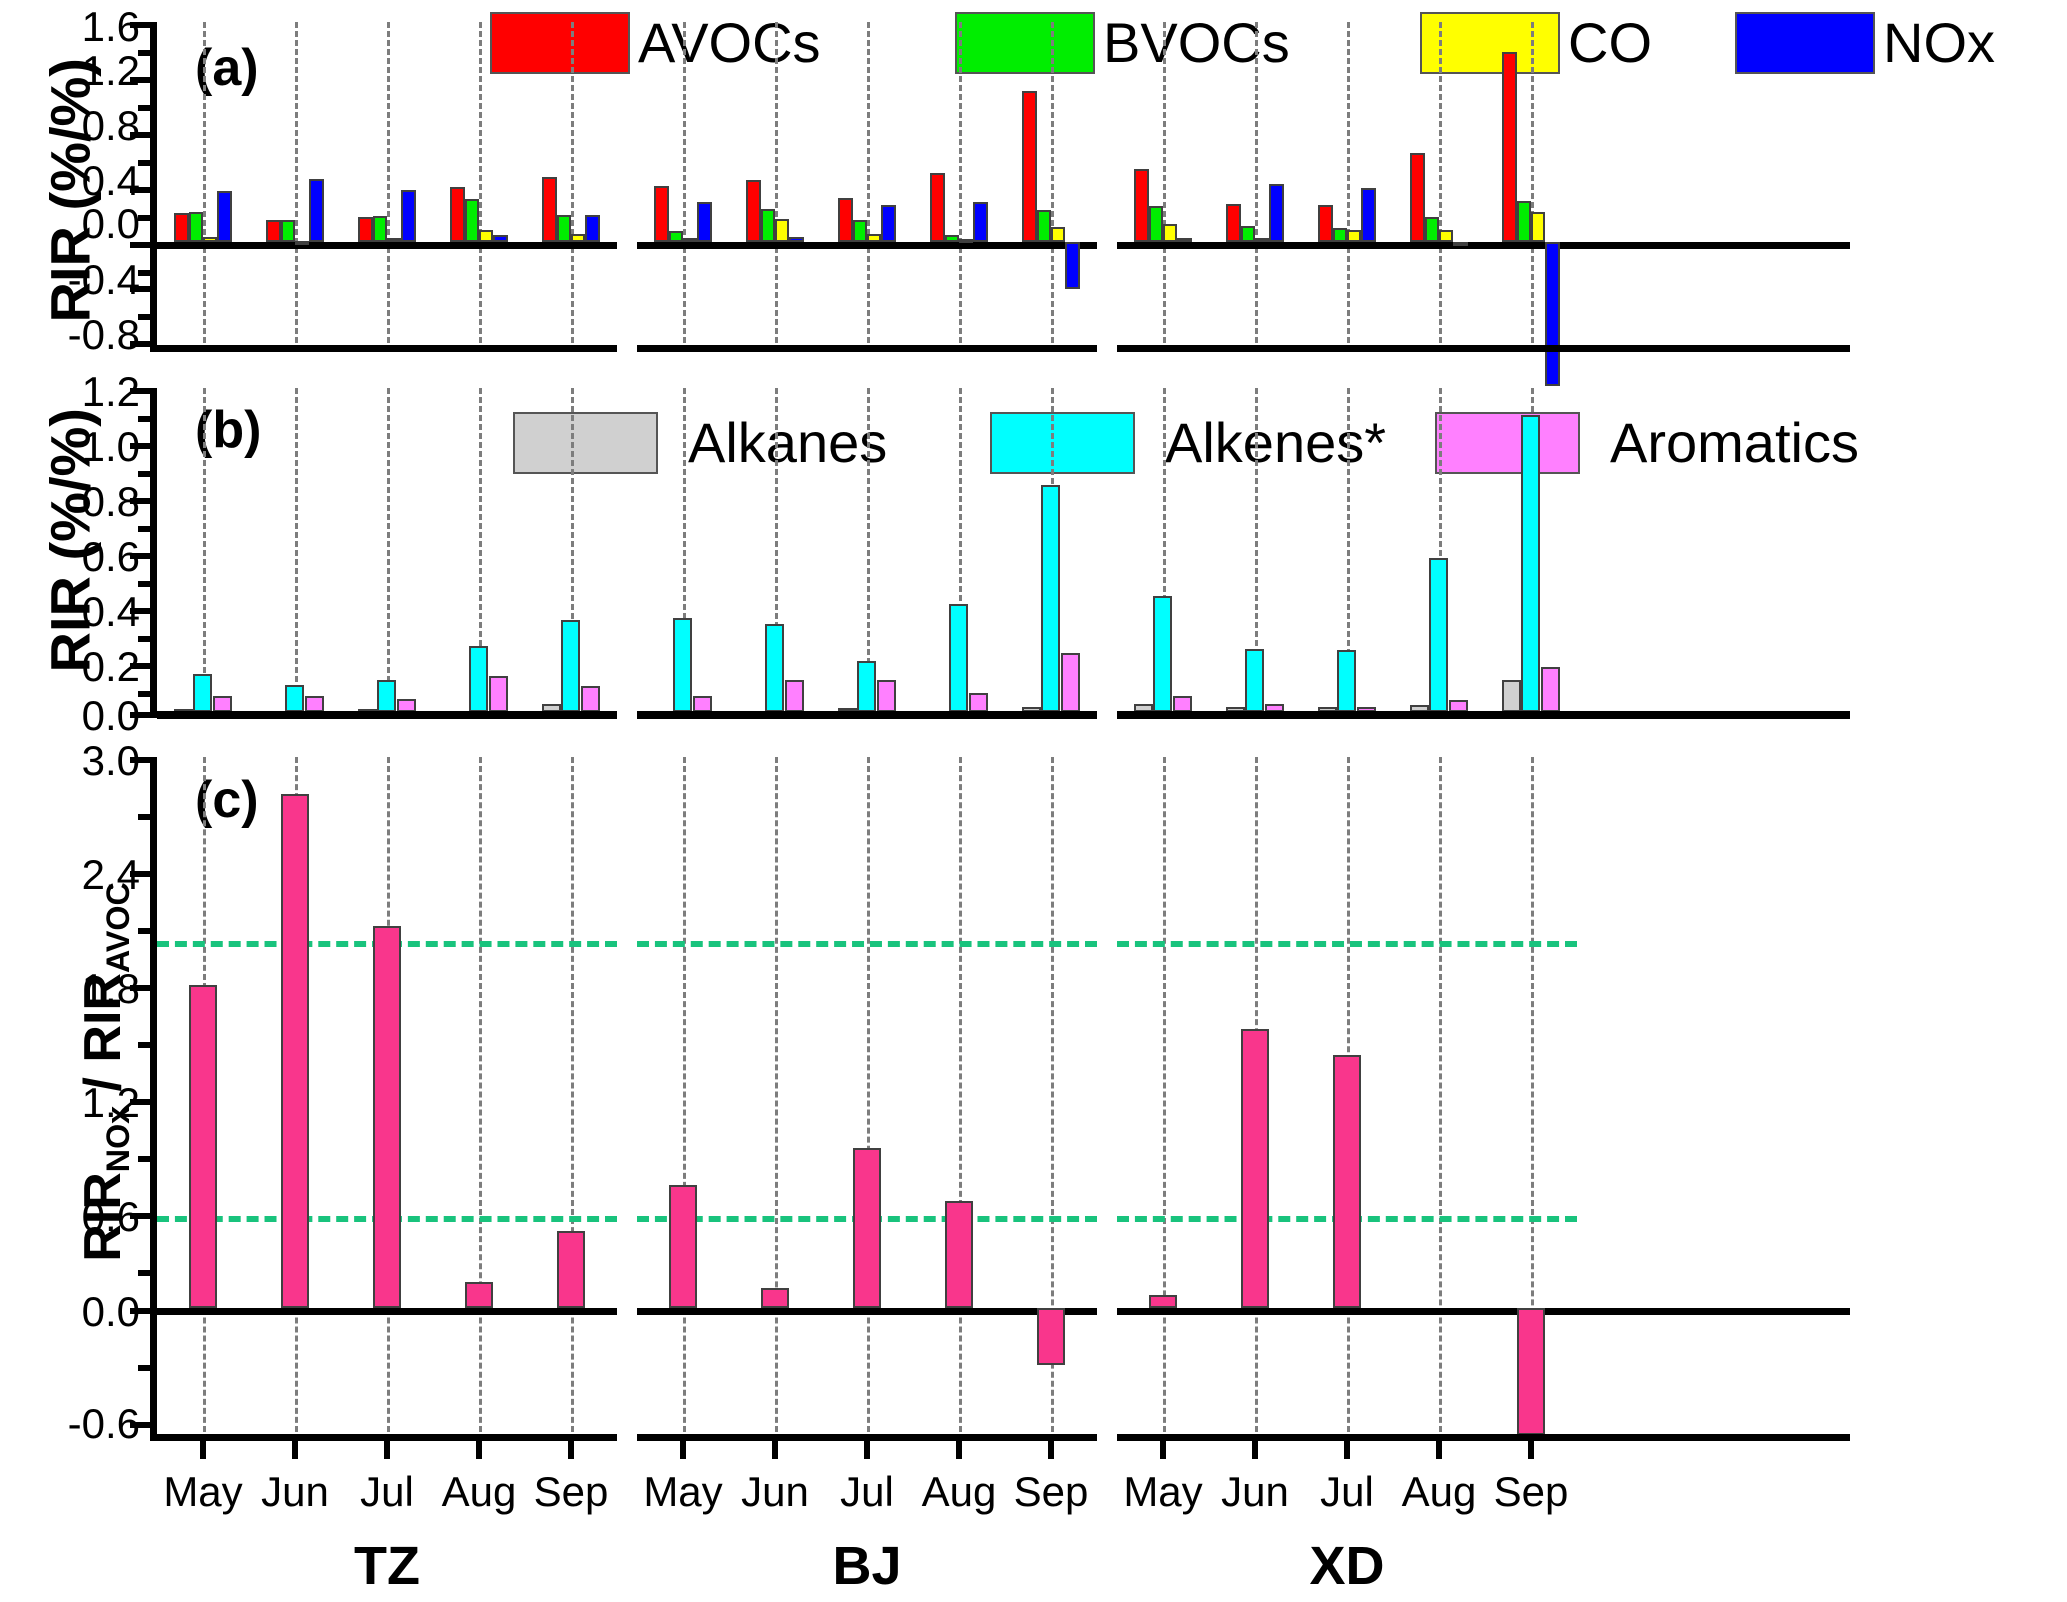 This screenshot has width=2067, height=1602. Describe the element at coordinates (1713, 1311) in the screenshot. I see `panel-c-zero-line-ext` at that location.